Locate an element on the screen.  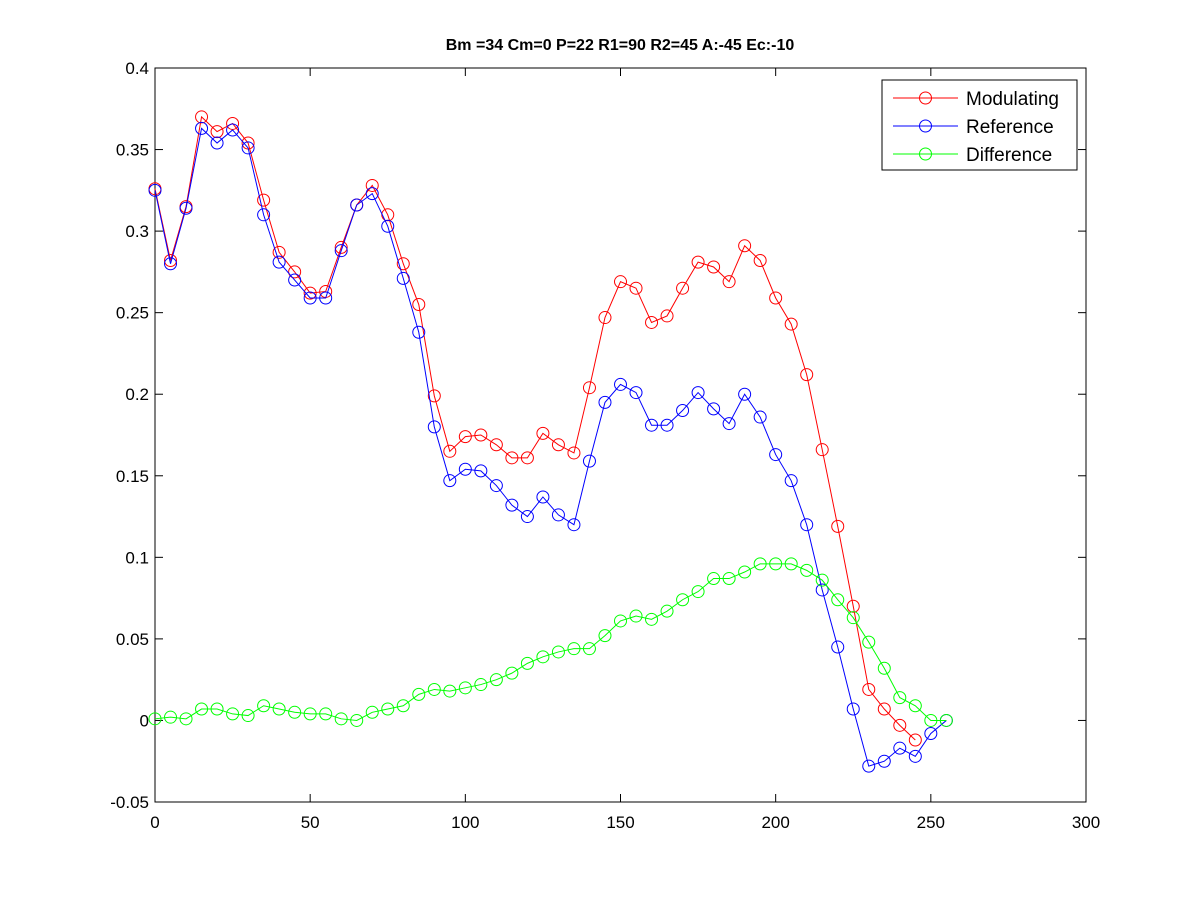
legend-item-reference: Reference is located at coordinates (973, 127).